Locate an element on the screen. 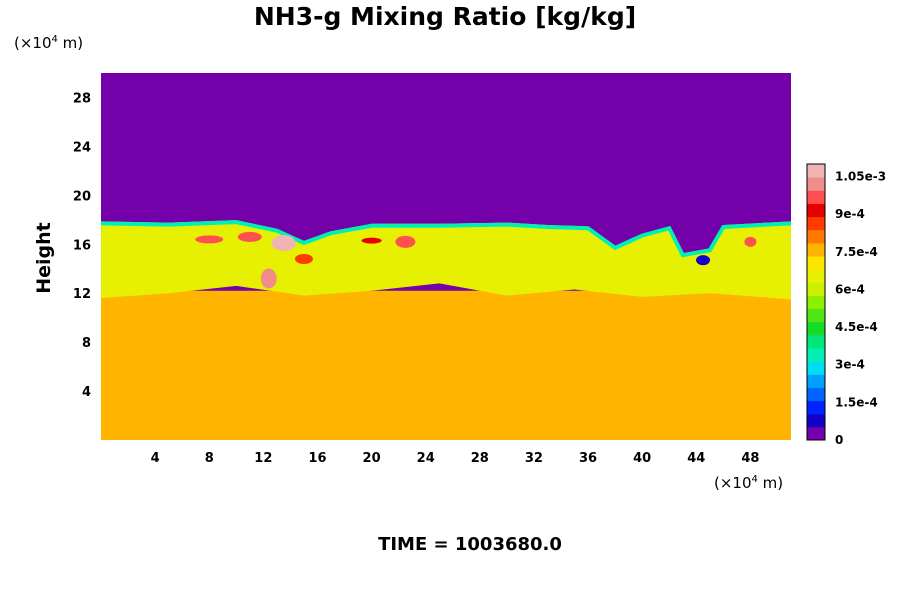 The height and width of the screenshot is (600, 900). y-tick-label: 4 is located at coordinates (86, 392).